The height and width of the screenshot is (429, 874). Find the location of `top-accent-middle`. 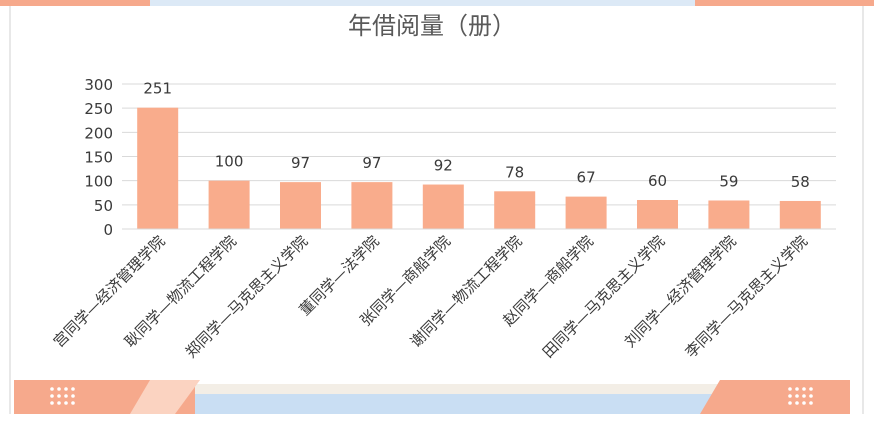

top-accent-middle is located at coordinates (422, 3).